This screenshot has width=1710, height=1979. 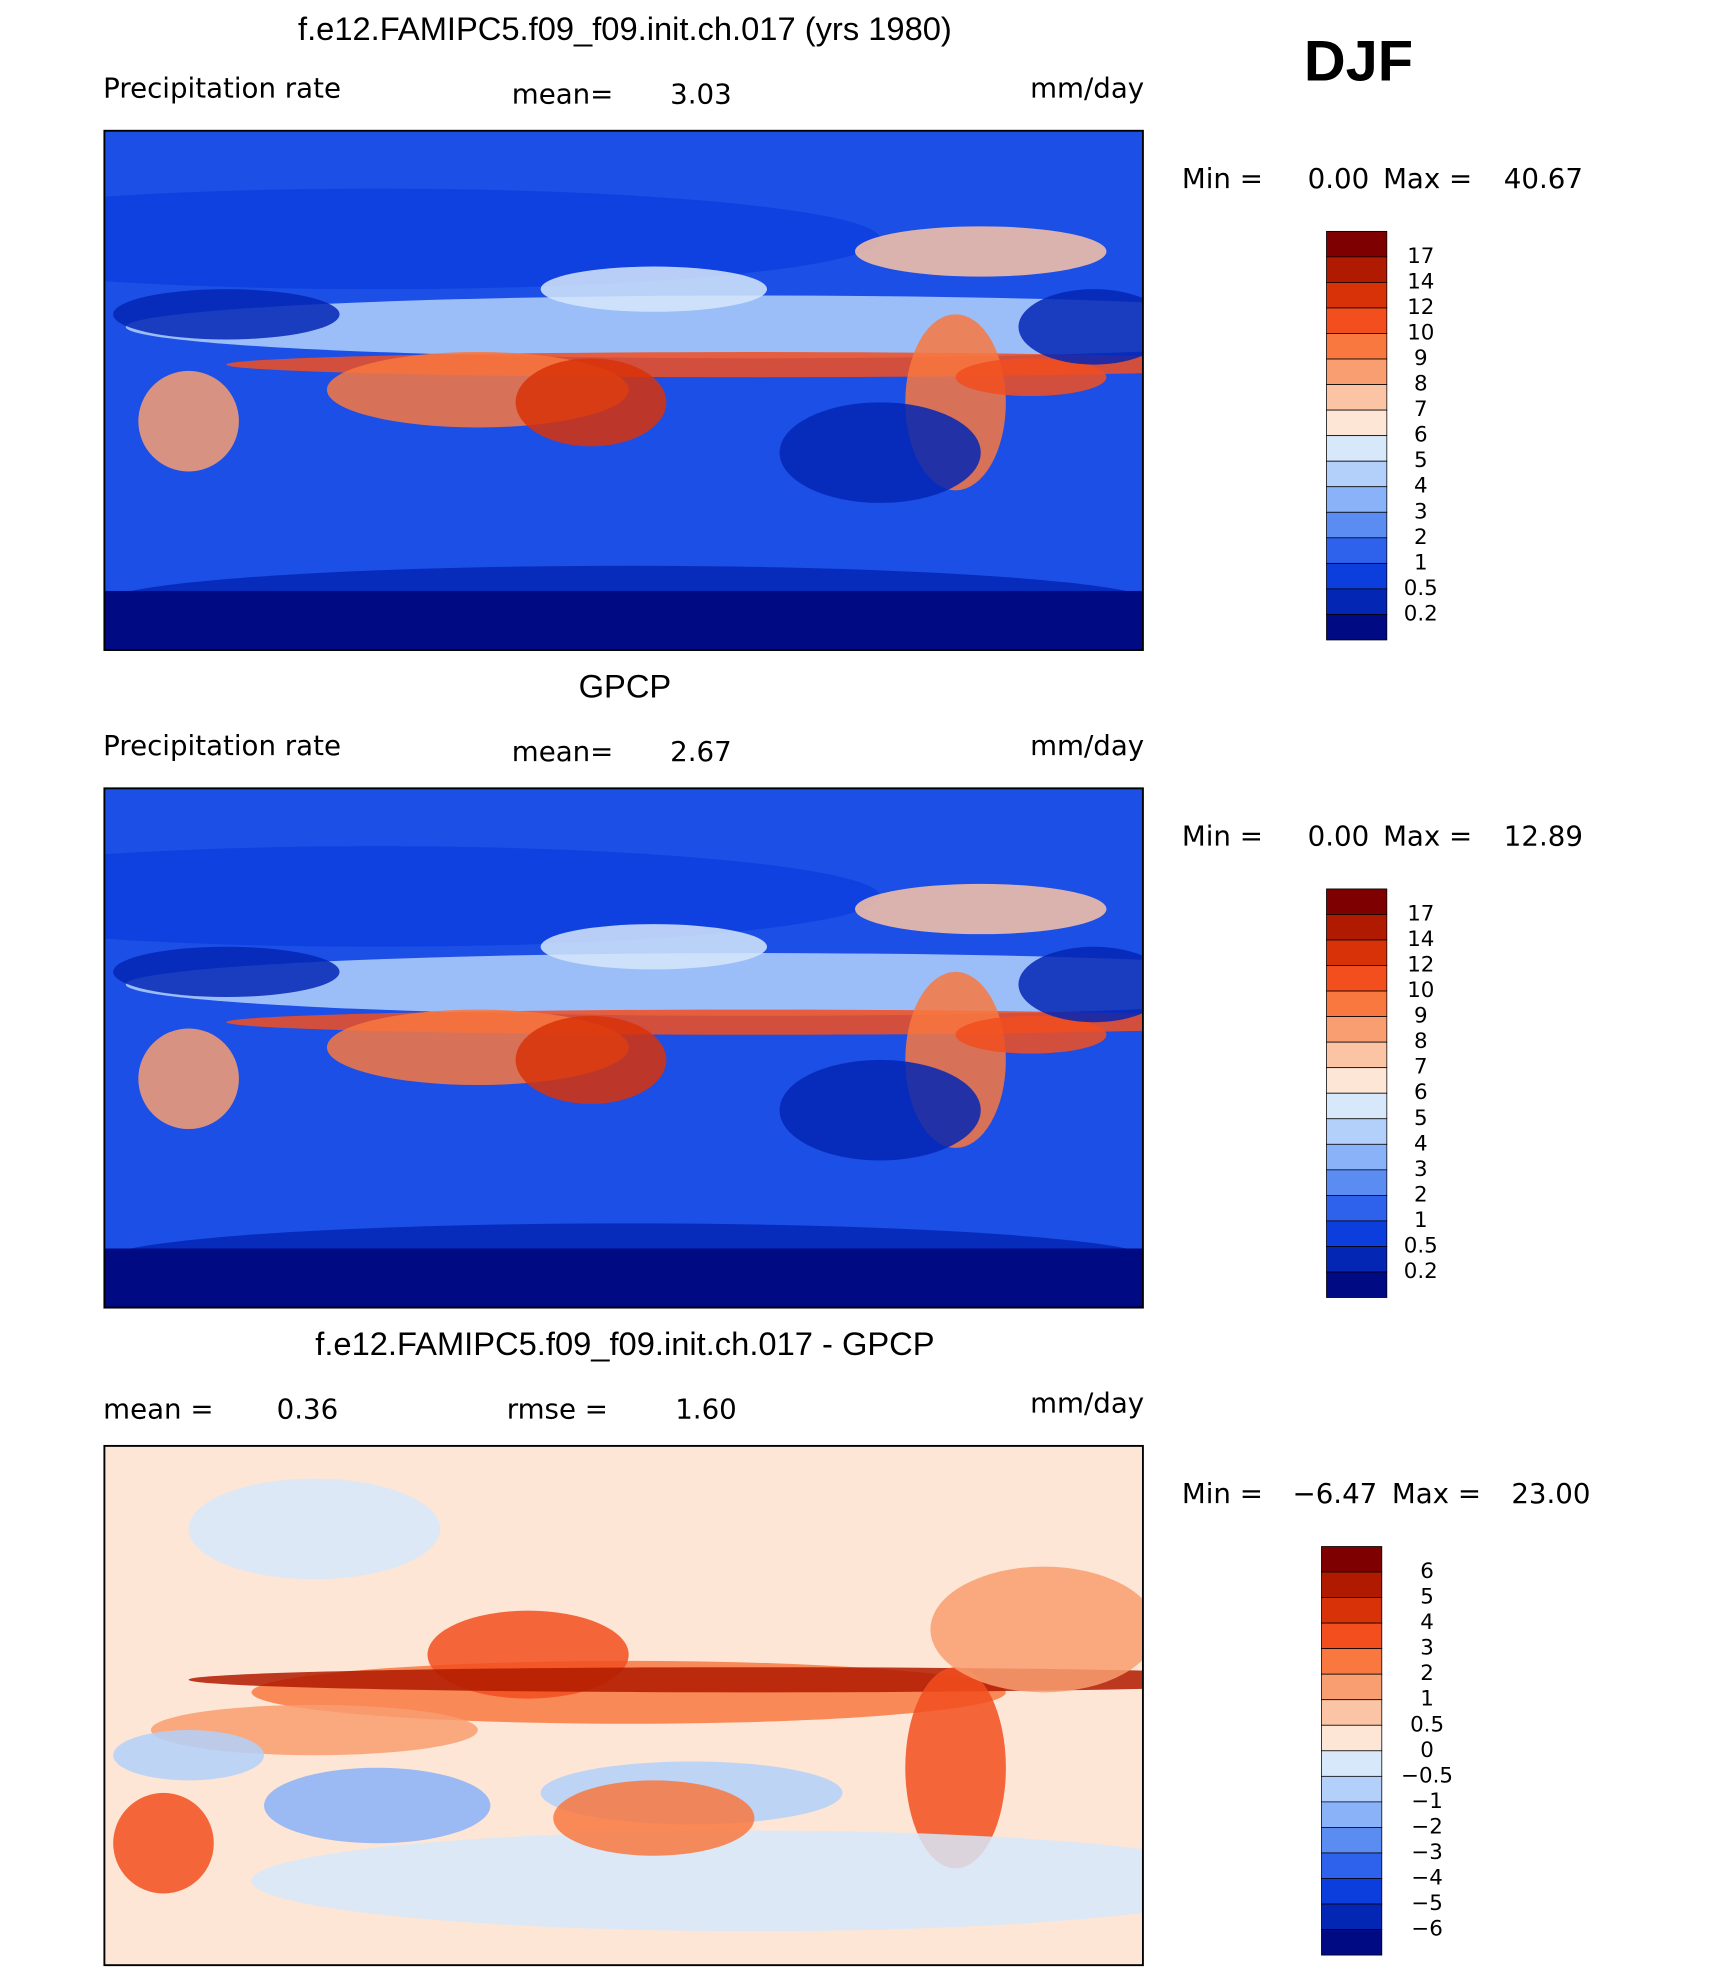 I want to click on colorbar-label: 17, so click(x=1420, y=913).